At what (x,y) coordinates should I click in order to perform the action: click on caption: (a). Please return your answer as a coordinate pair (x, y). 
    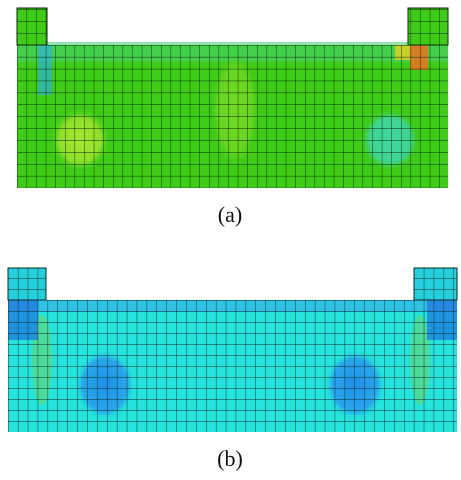
    Looking at the image, I should click on (230, 214).